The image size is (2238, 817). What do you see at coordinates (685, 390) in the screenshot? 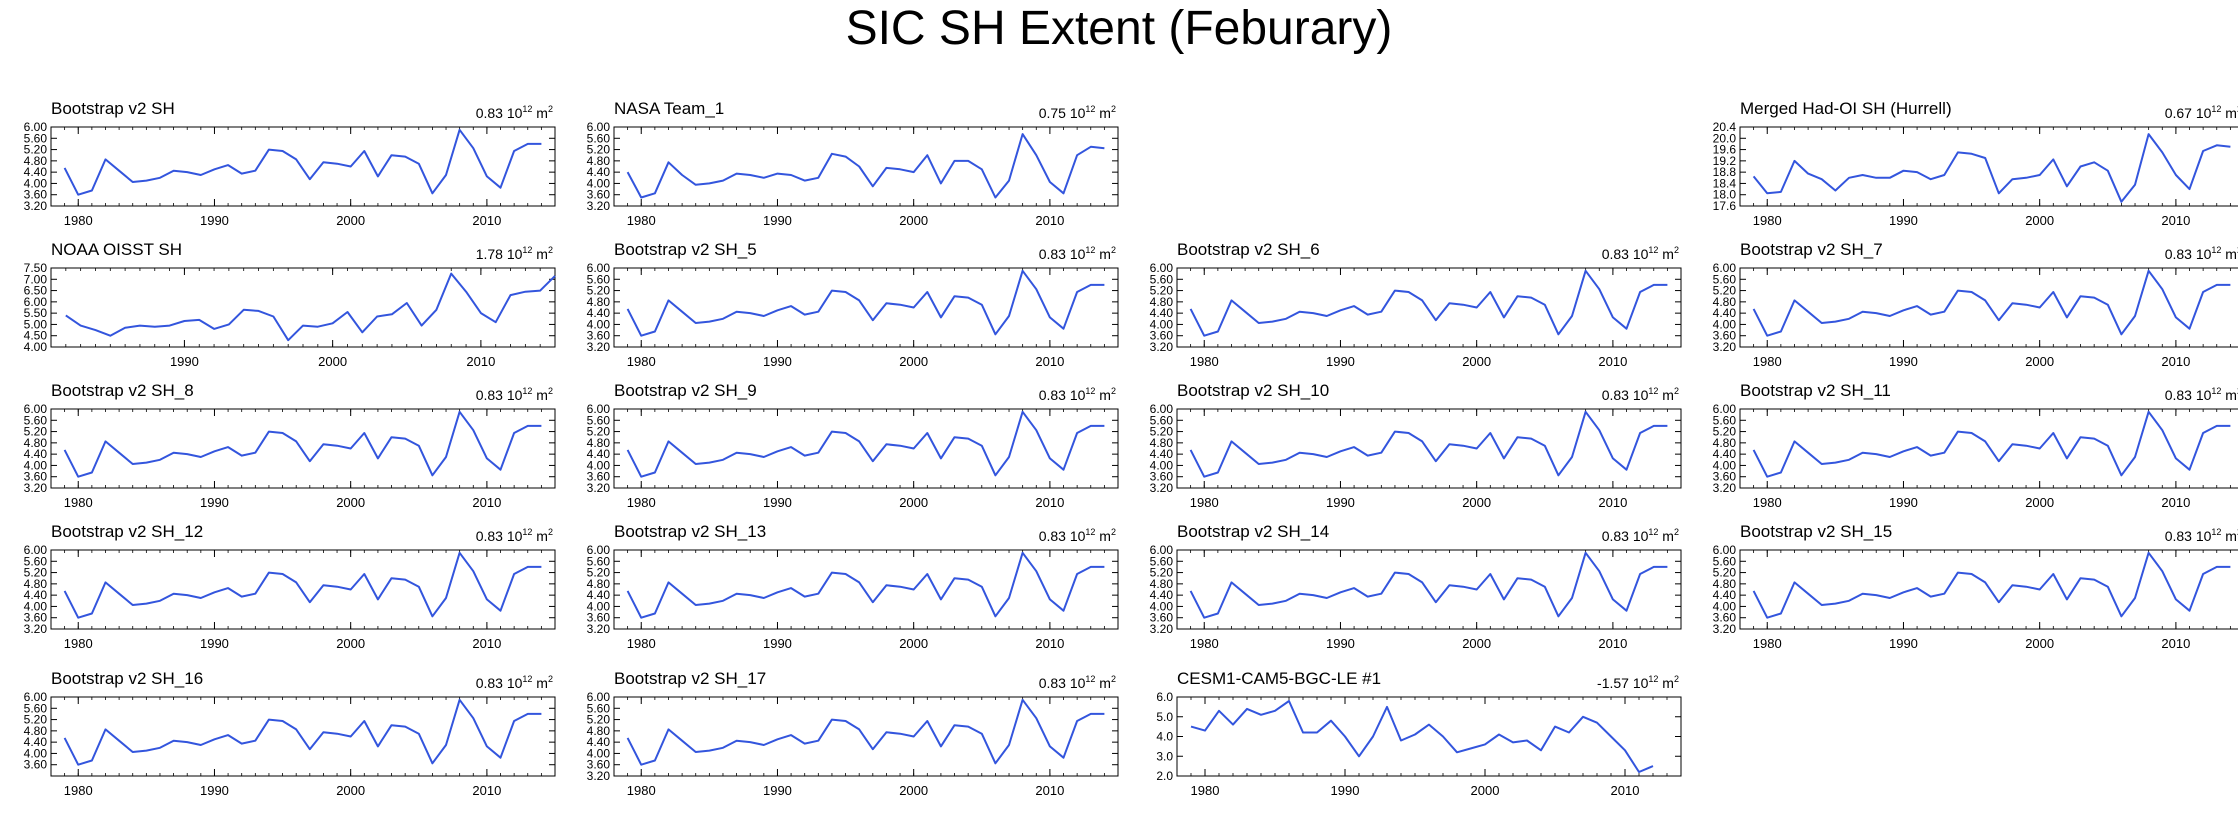
I see `chart-title: Bootstrap v2 SH_9` at bounding box center [685, 390].